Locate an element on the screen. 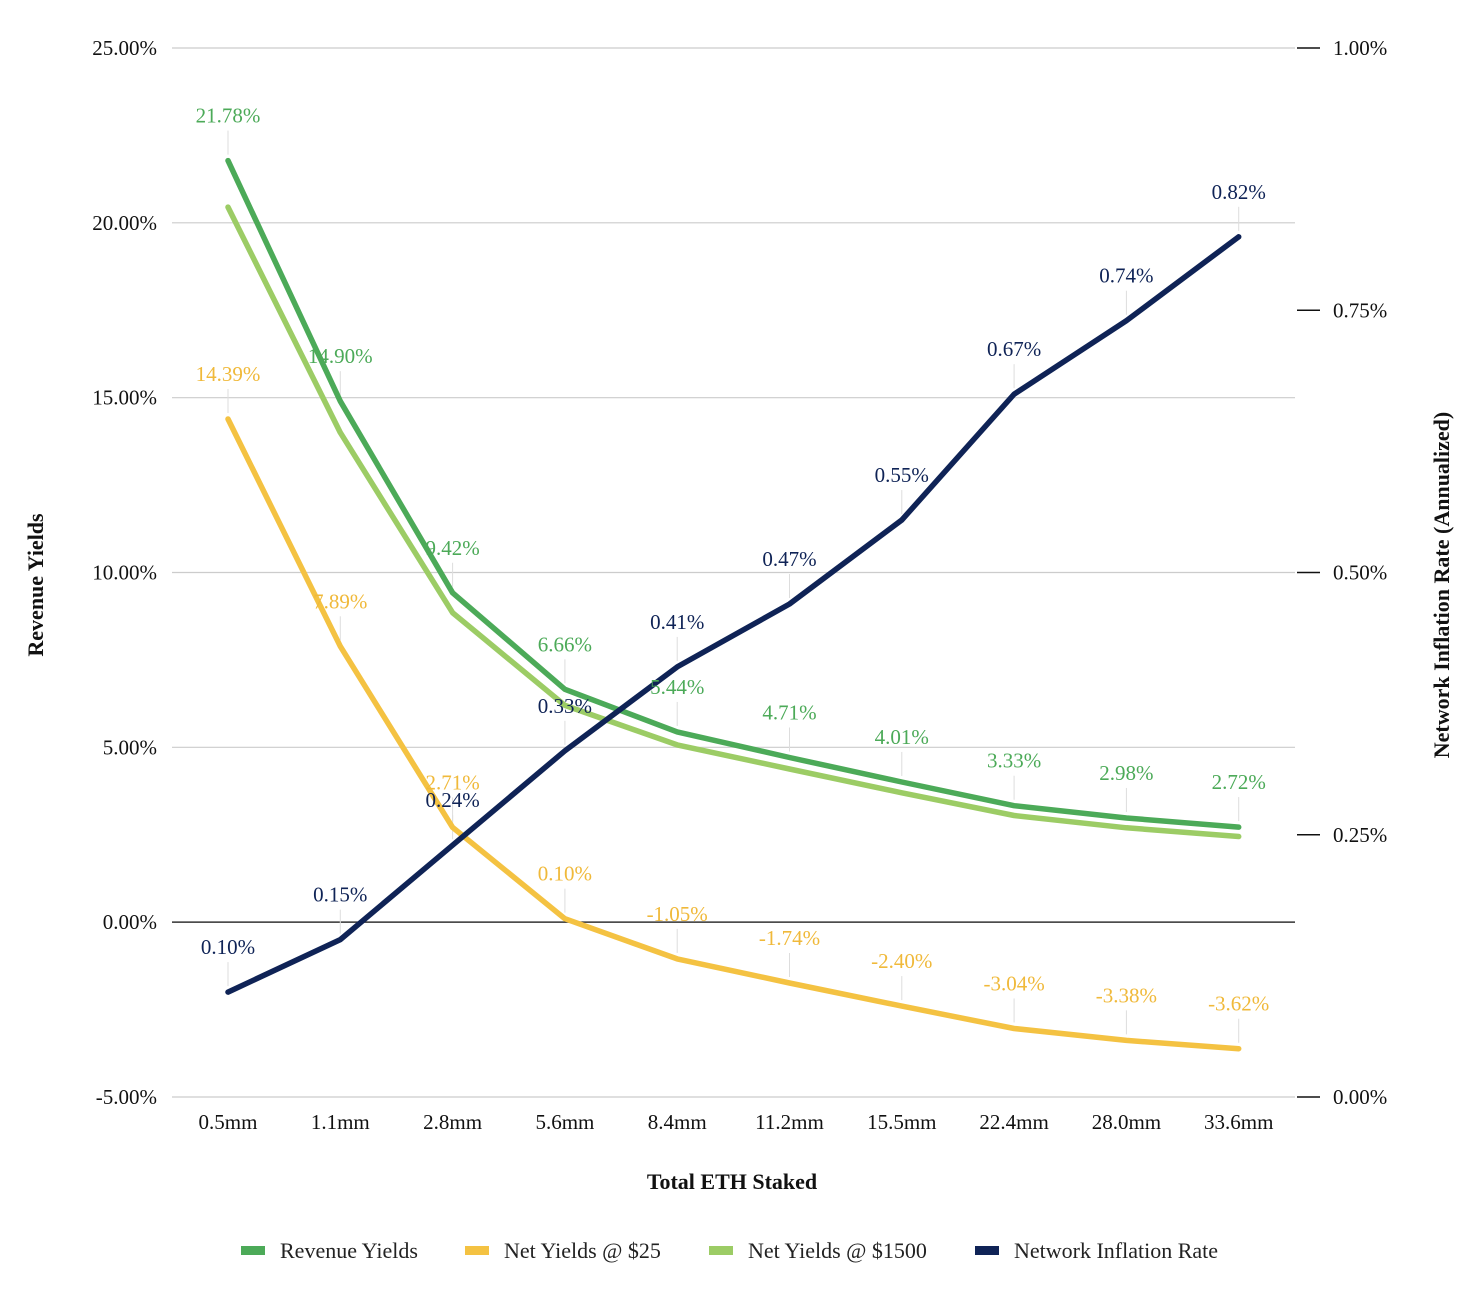  data-label: -2.40% is located at coordinates (901, 961).